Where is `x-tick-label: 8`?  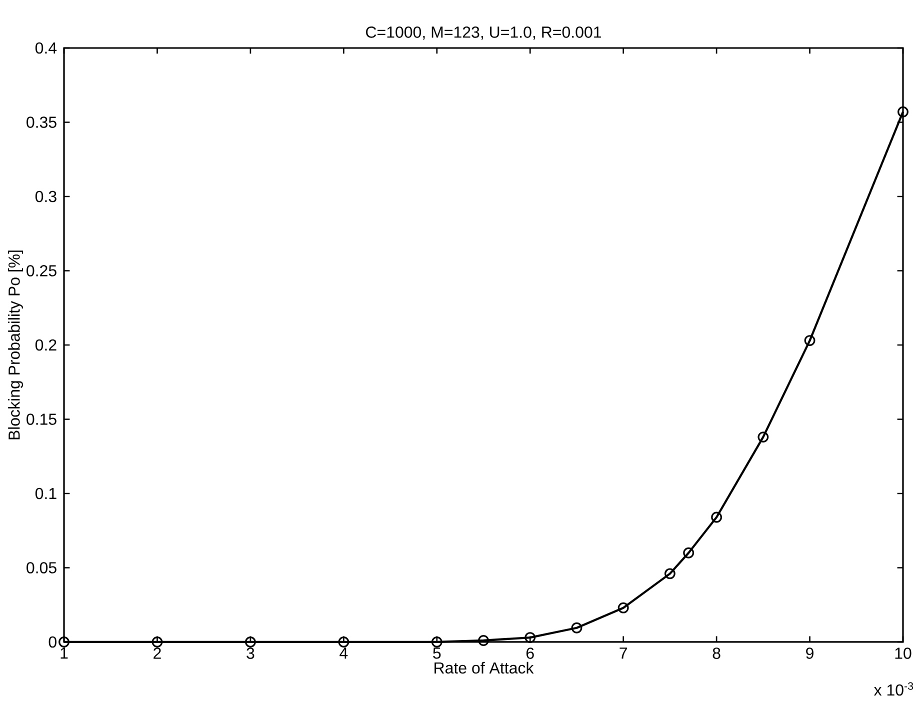
x-tick-label: 8 is located at coordinates (716, 653).